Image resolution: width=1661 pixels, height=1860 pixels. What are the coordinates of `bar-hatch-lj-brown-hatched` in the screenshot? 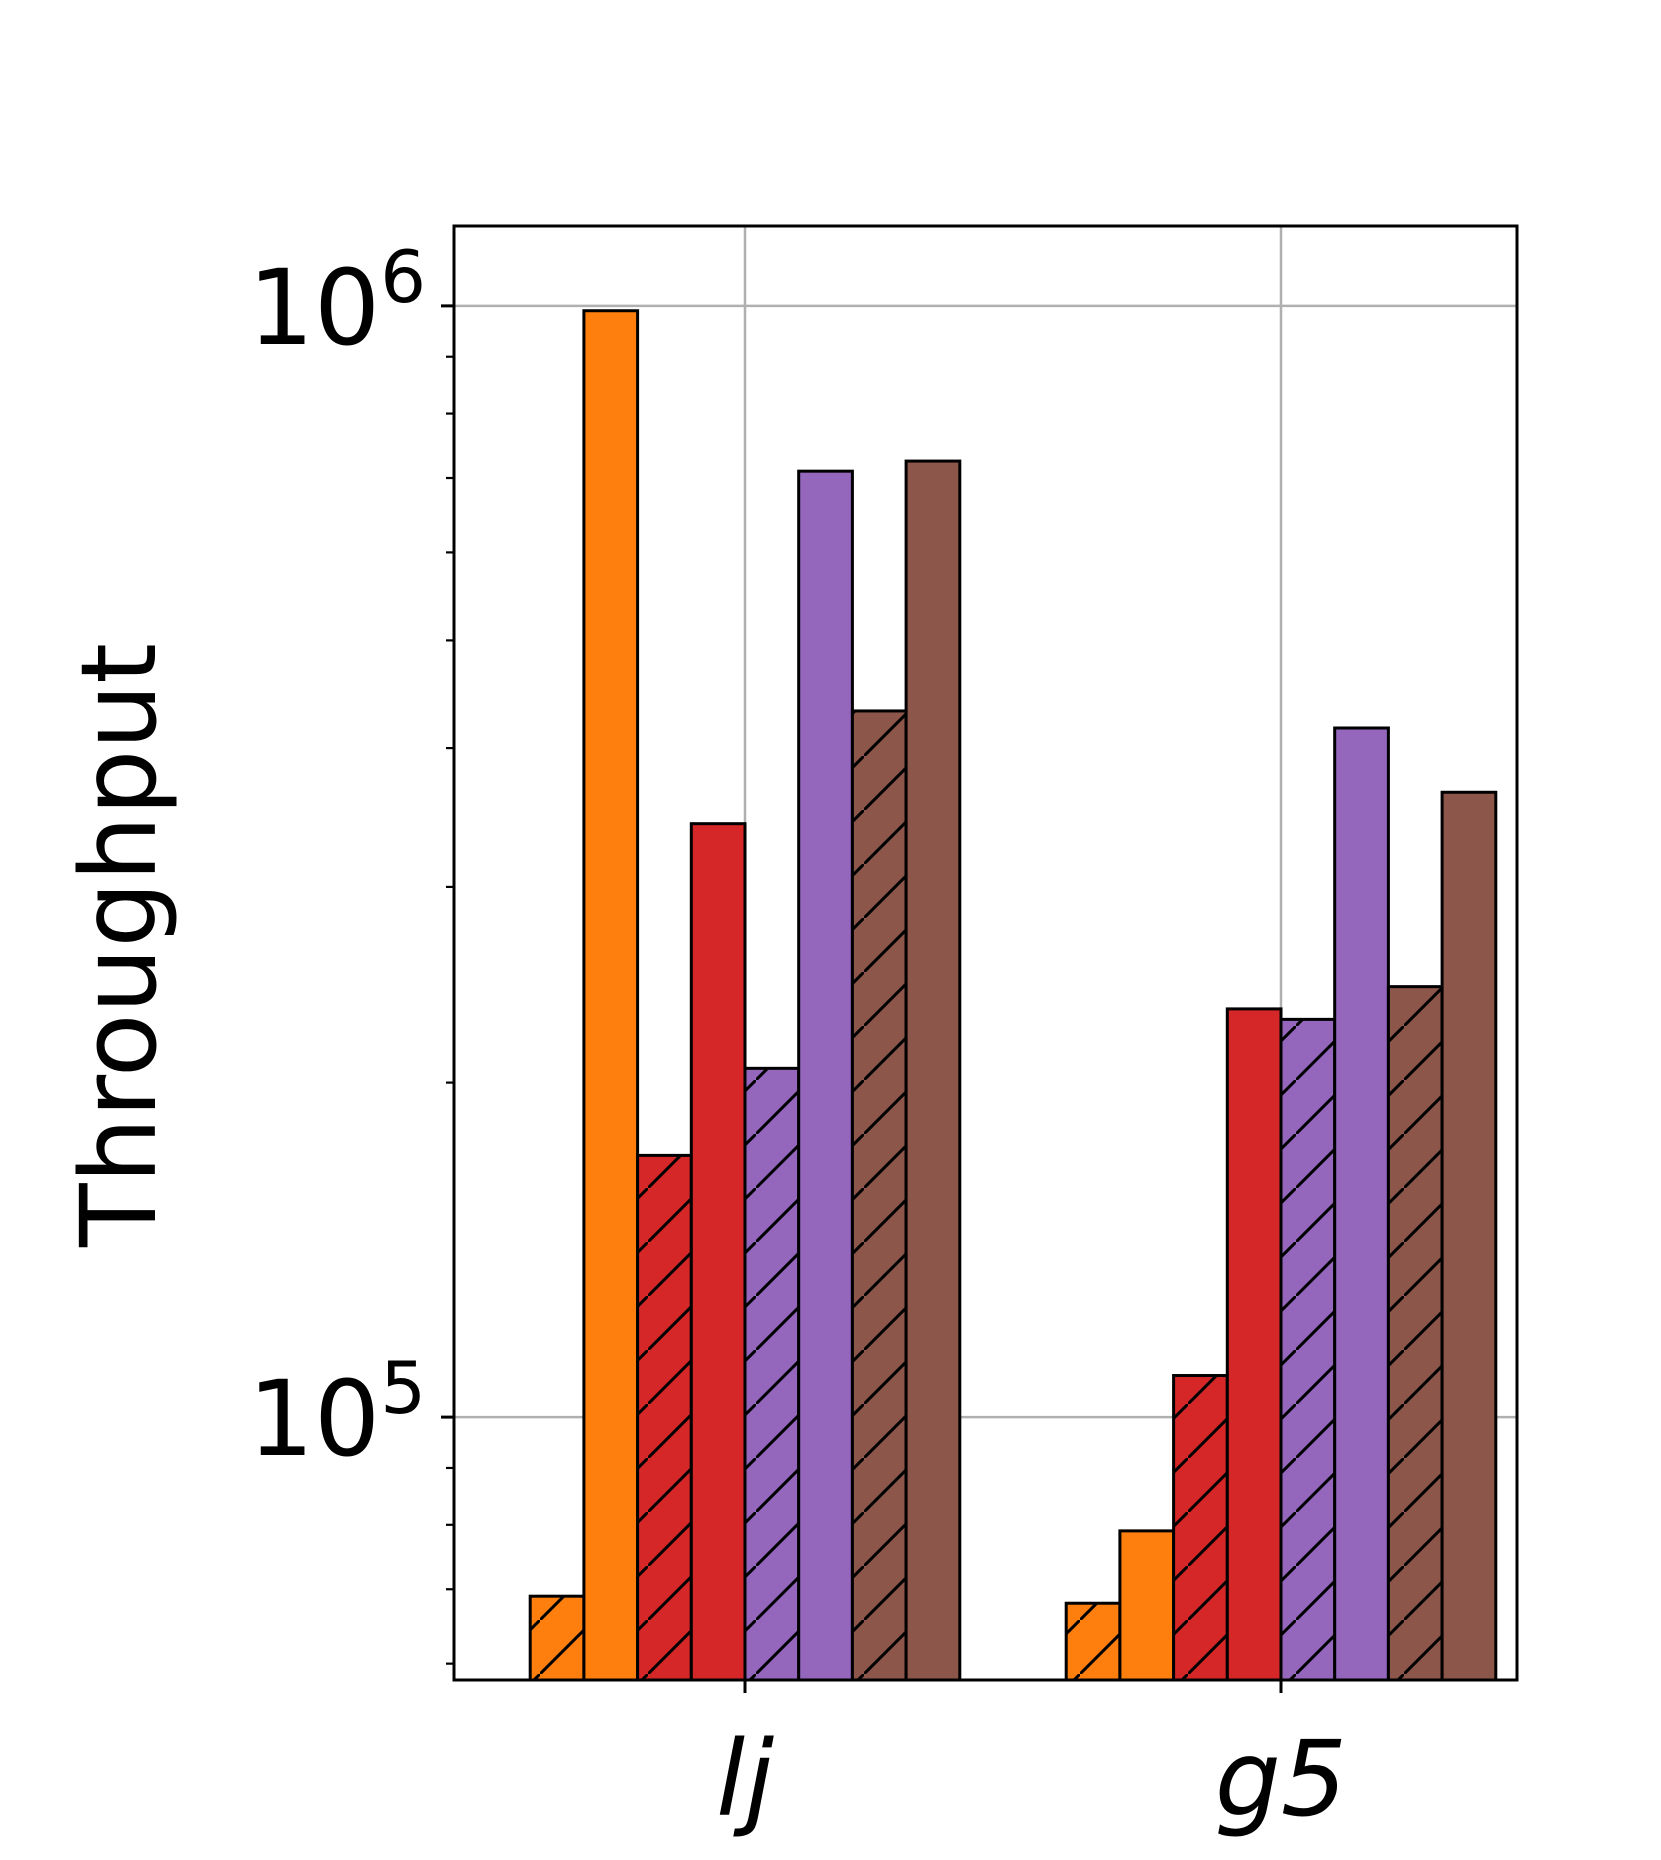 It's located at (879, 1195).